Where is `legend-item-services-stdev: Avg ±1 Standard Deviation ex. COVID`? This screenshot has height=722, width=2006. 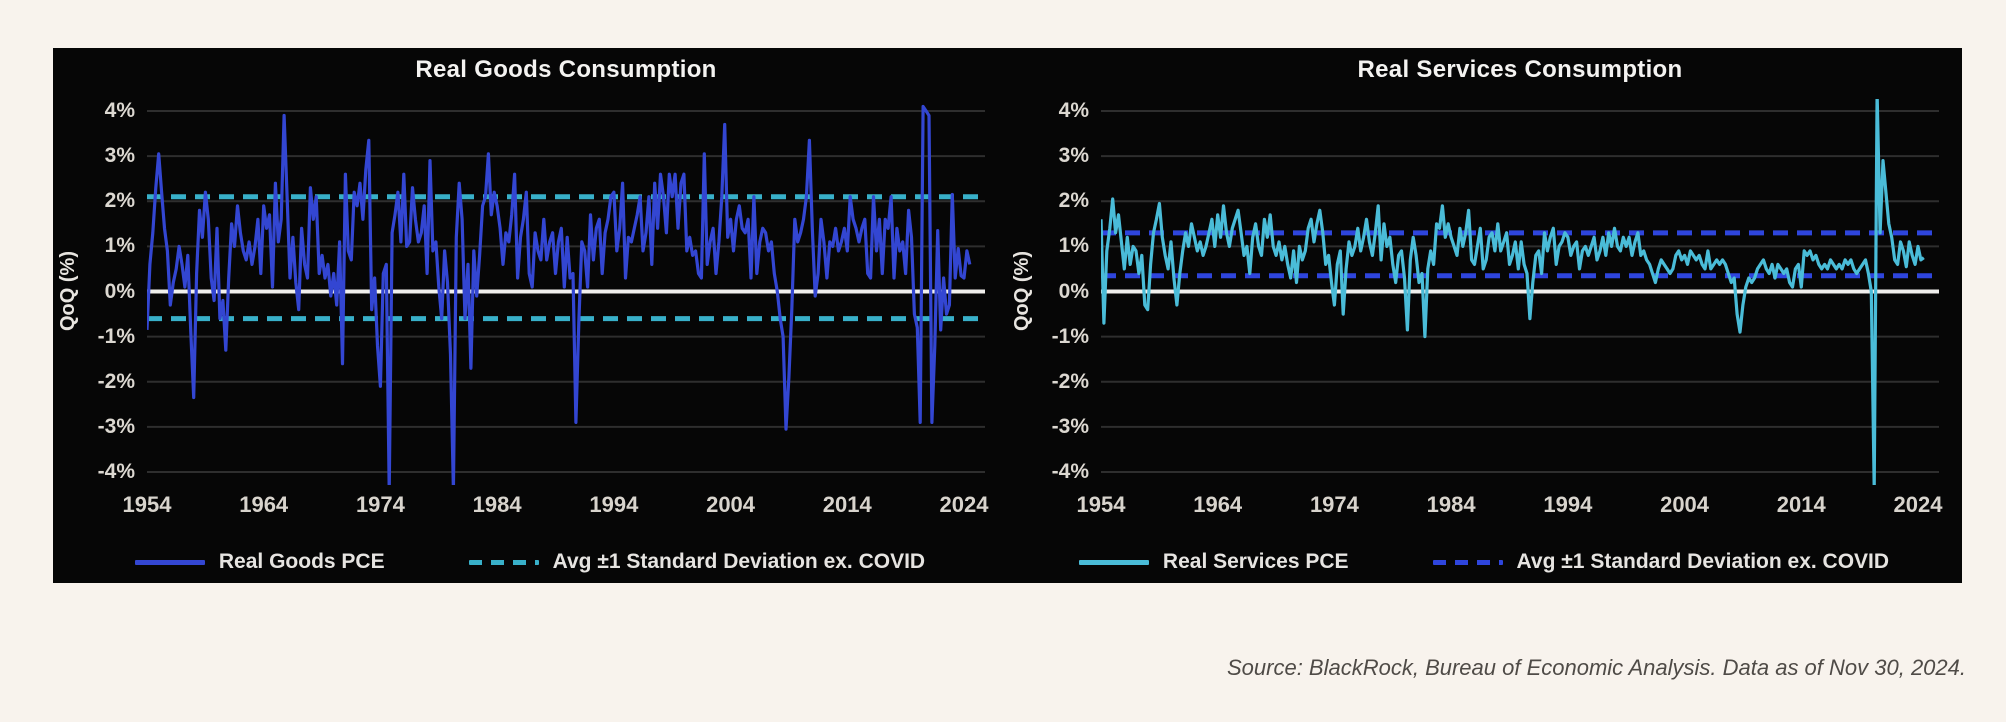
legend-item-services-stdev: Avg ±1 Standard Deviation ex. COVID is located at coordinates (1661, 562).